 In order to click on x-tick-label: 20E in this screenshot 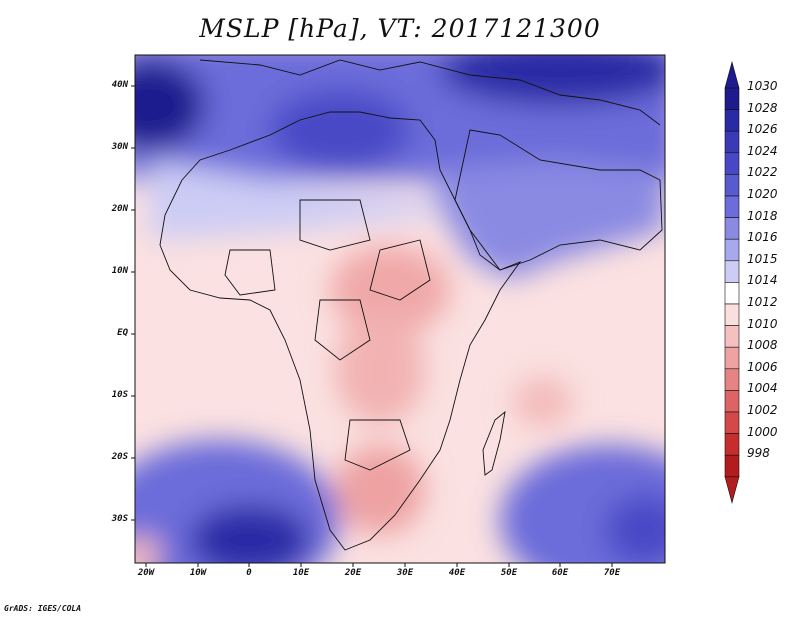, I will do `click(353, 573)`.